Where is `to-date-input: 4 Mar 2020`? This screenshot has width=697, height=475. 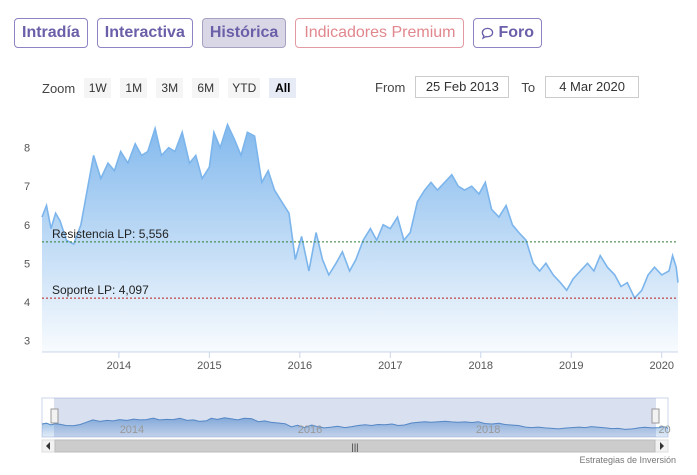 to-date-input: 4 Mar 2020 is located at coordinates (592, 87).